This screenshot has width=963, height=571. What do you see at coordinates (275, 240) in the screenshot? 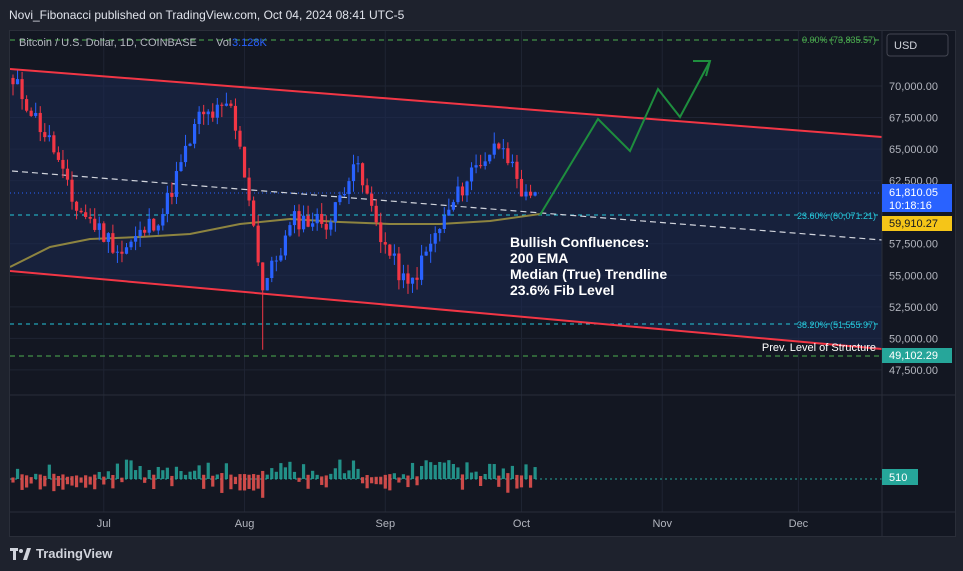
I see `ema-200-line` at bounding box center [275, 240].